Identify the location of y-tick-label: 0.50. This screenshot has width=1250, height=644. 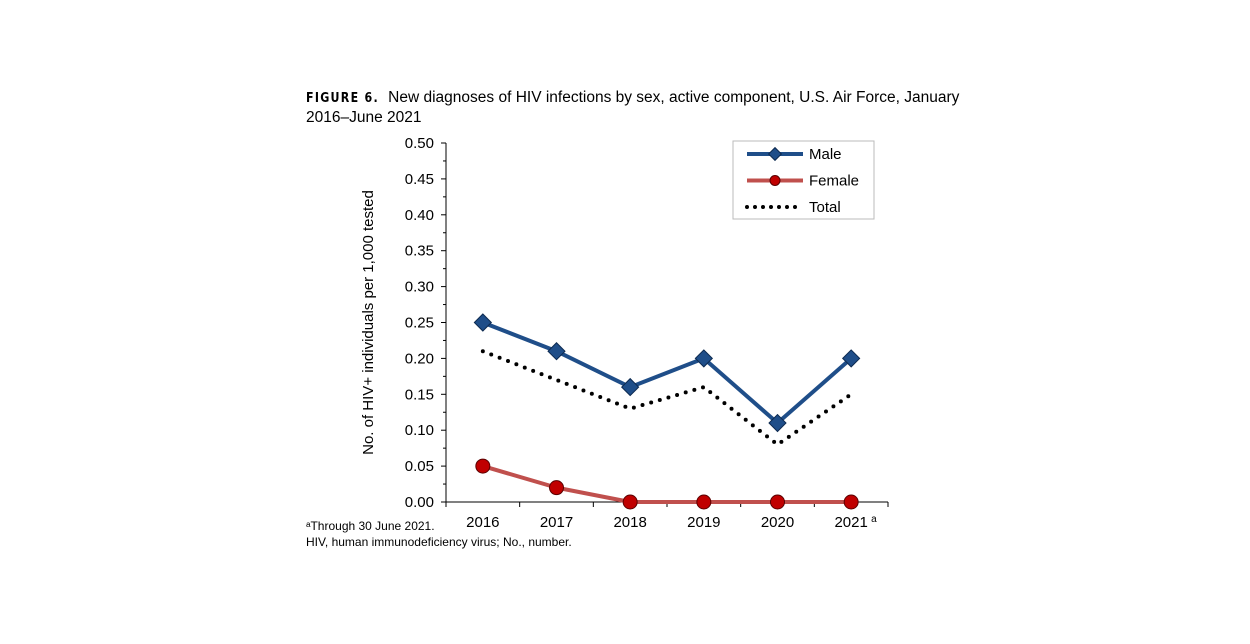
(419, 143).